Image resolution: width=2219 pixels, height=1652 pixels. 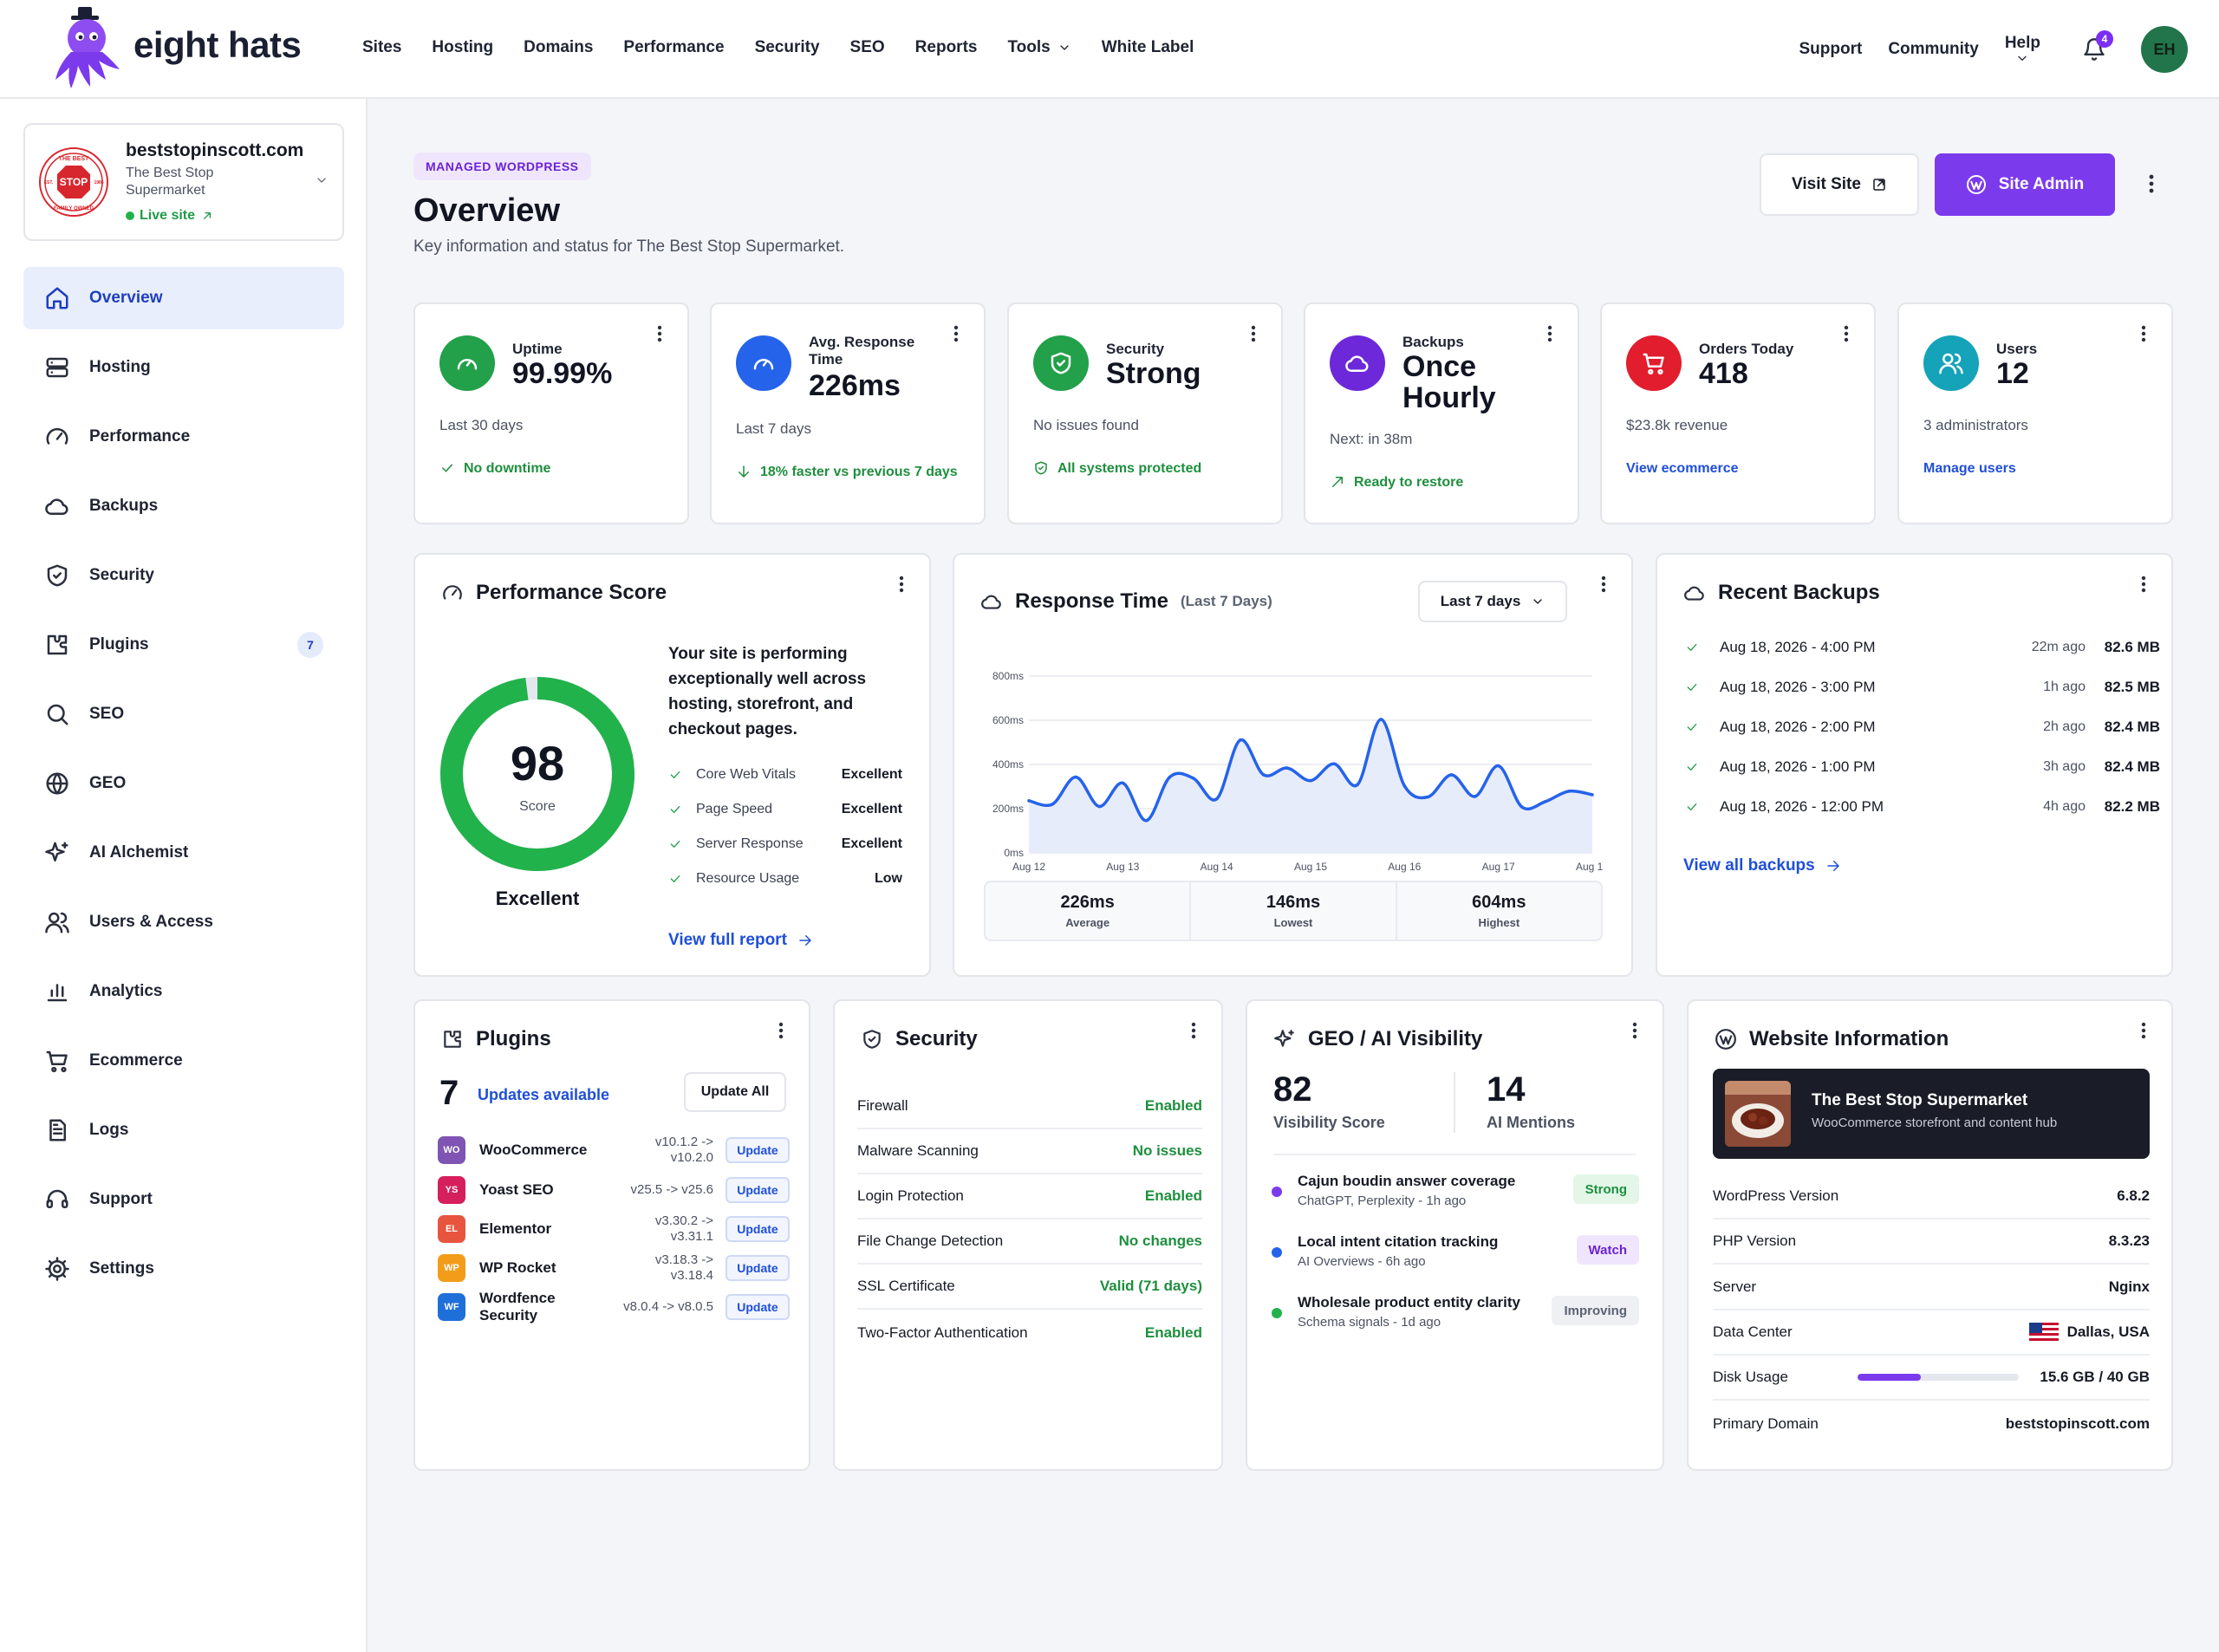 I want to click on stat-value: Strong, so click(x=1153, y=373).